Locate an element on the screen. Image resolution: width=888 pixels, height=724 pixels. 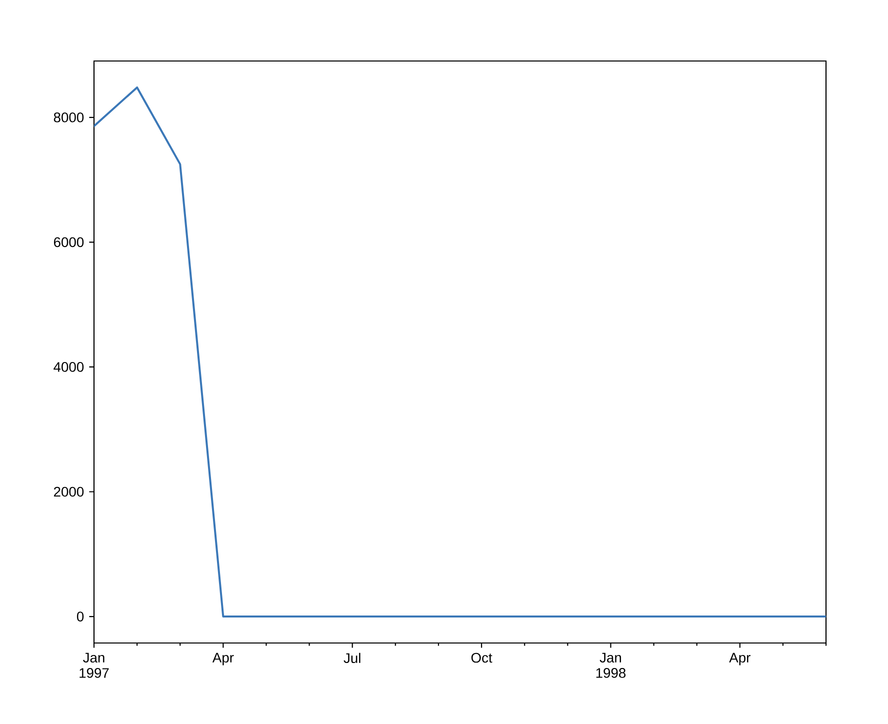
y-tick-label: 2000 is located at coordinates (69, 491).